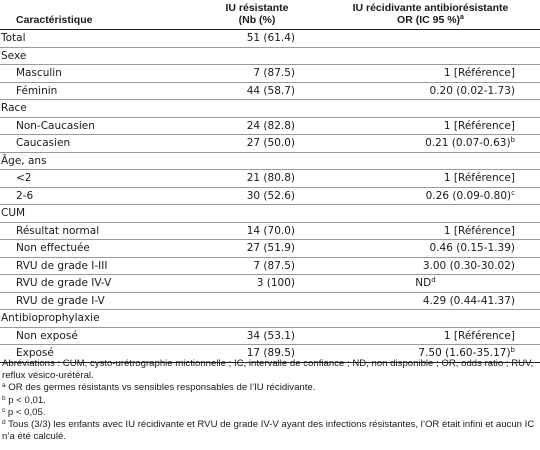 The height and width of the screenshot is (450, 540). I want to click on row-count-percent: 3 (100), so click(257, 283).